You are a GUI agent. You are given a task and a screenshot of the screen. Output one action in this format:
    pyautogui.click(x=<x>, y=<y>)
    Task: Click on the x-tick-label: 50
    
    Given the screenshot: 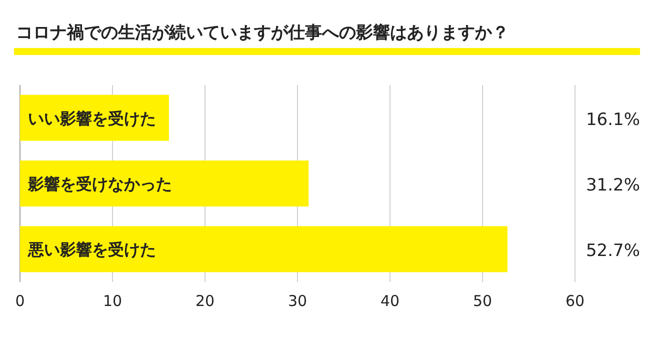 What is the action you would take?
    pyautogui.click(x=482, y=301)
    